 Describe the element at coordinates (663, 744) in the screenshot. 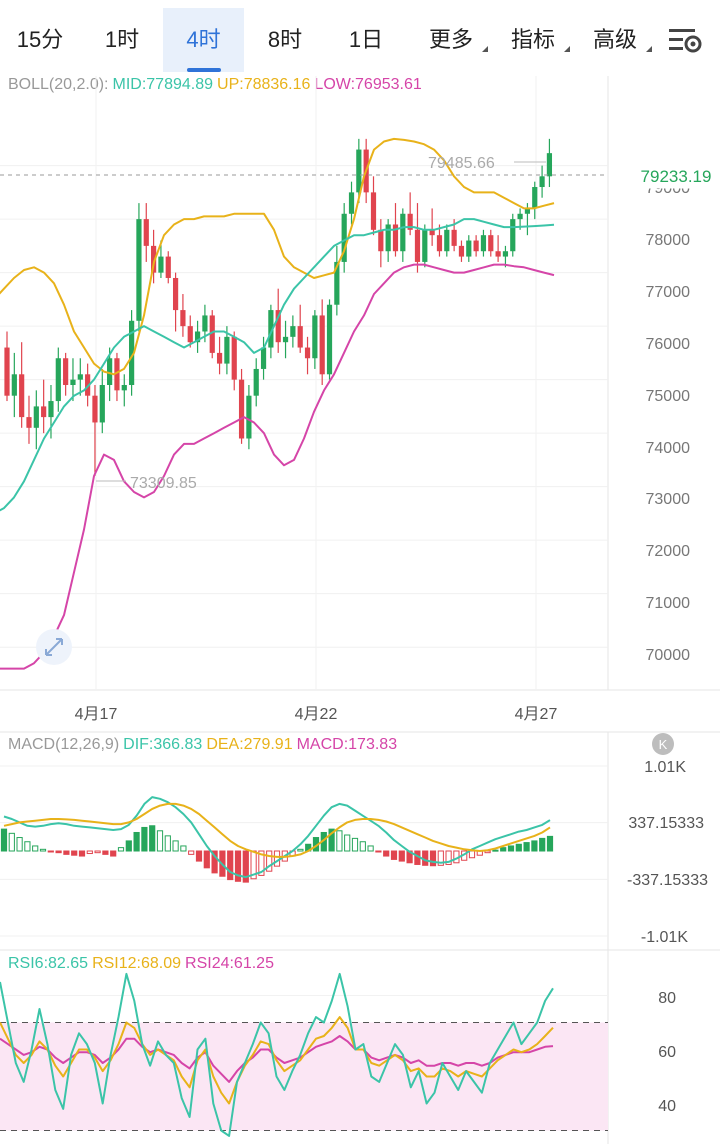

I see `collapse-k-icon: K` at that location.